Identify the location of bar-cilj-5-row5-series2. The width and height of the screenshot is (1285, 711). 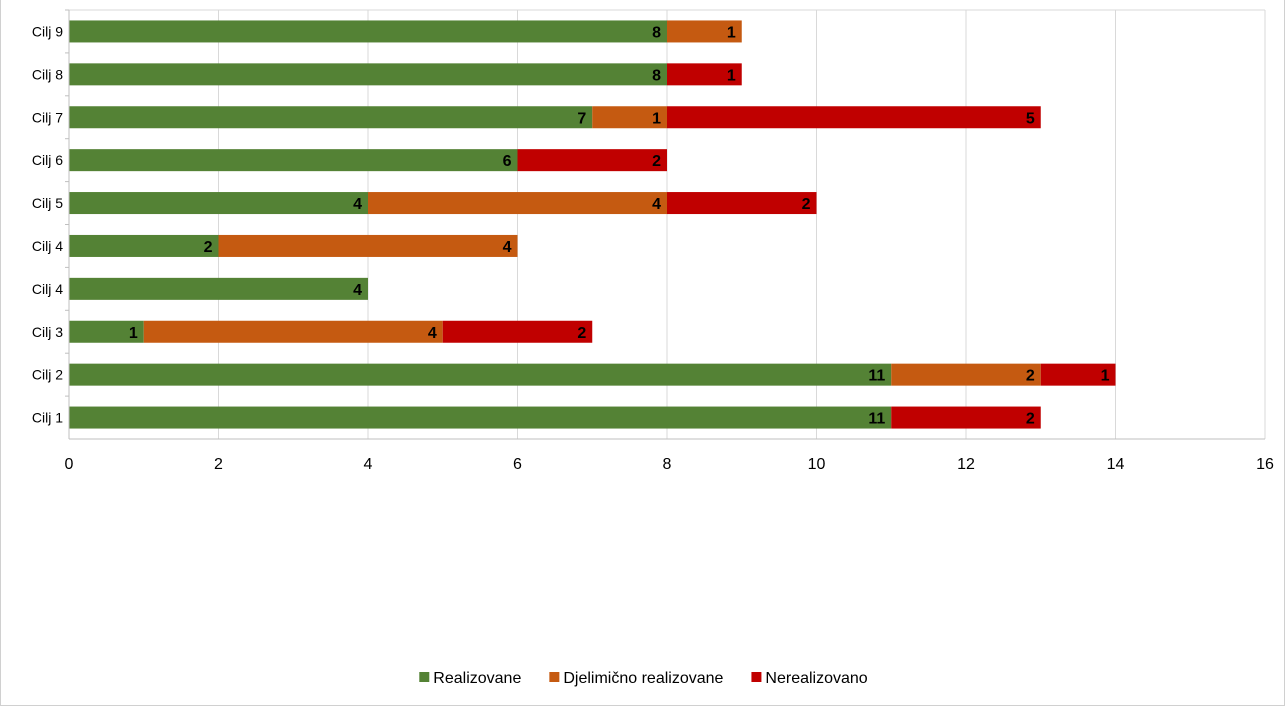
(742, 203).